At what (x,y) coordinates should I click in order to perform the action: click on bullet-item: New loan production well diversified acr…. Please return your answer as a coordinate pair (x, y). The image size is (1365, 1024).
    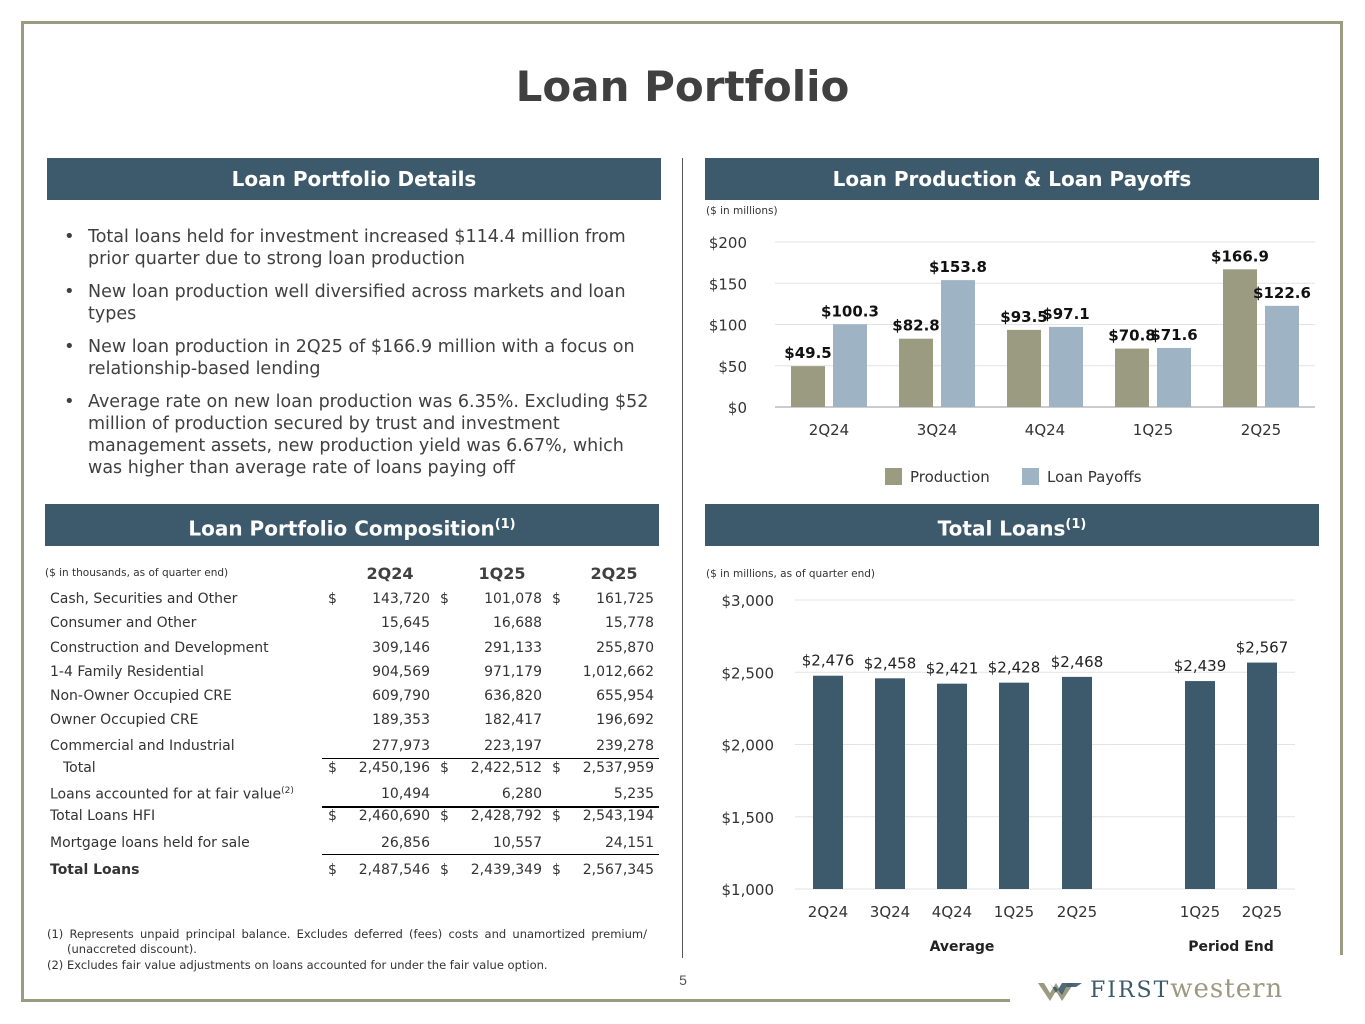
    Looking at the image, I should click on (360, 303).